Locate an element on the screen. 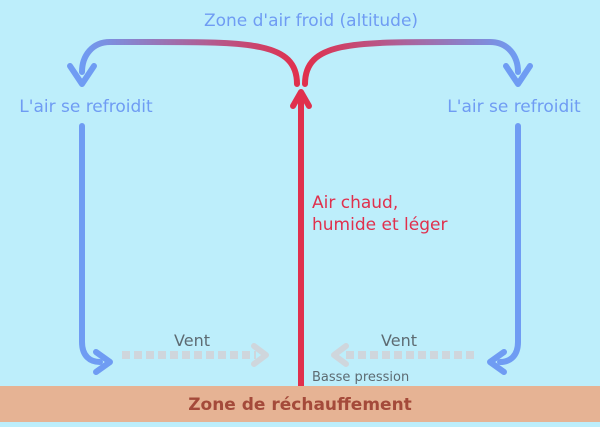 Image resolution: width=600 pixels, height=427 pixels. left-wind-label: Vent is located at coordinates (192, 340).